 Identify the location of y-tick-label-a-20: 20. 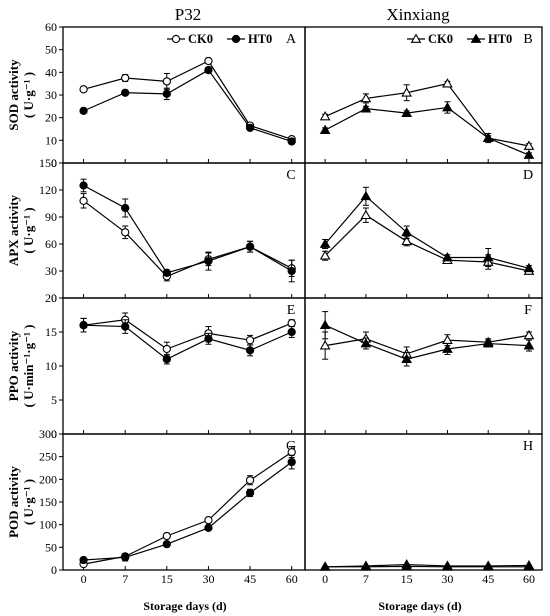
(51, 118).